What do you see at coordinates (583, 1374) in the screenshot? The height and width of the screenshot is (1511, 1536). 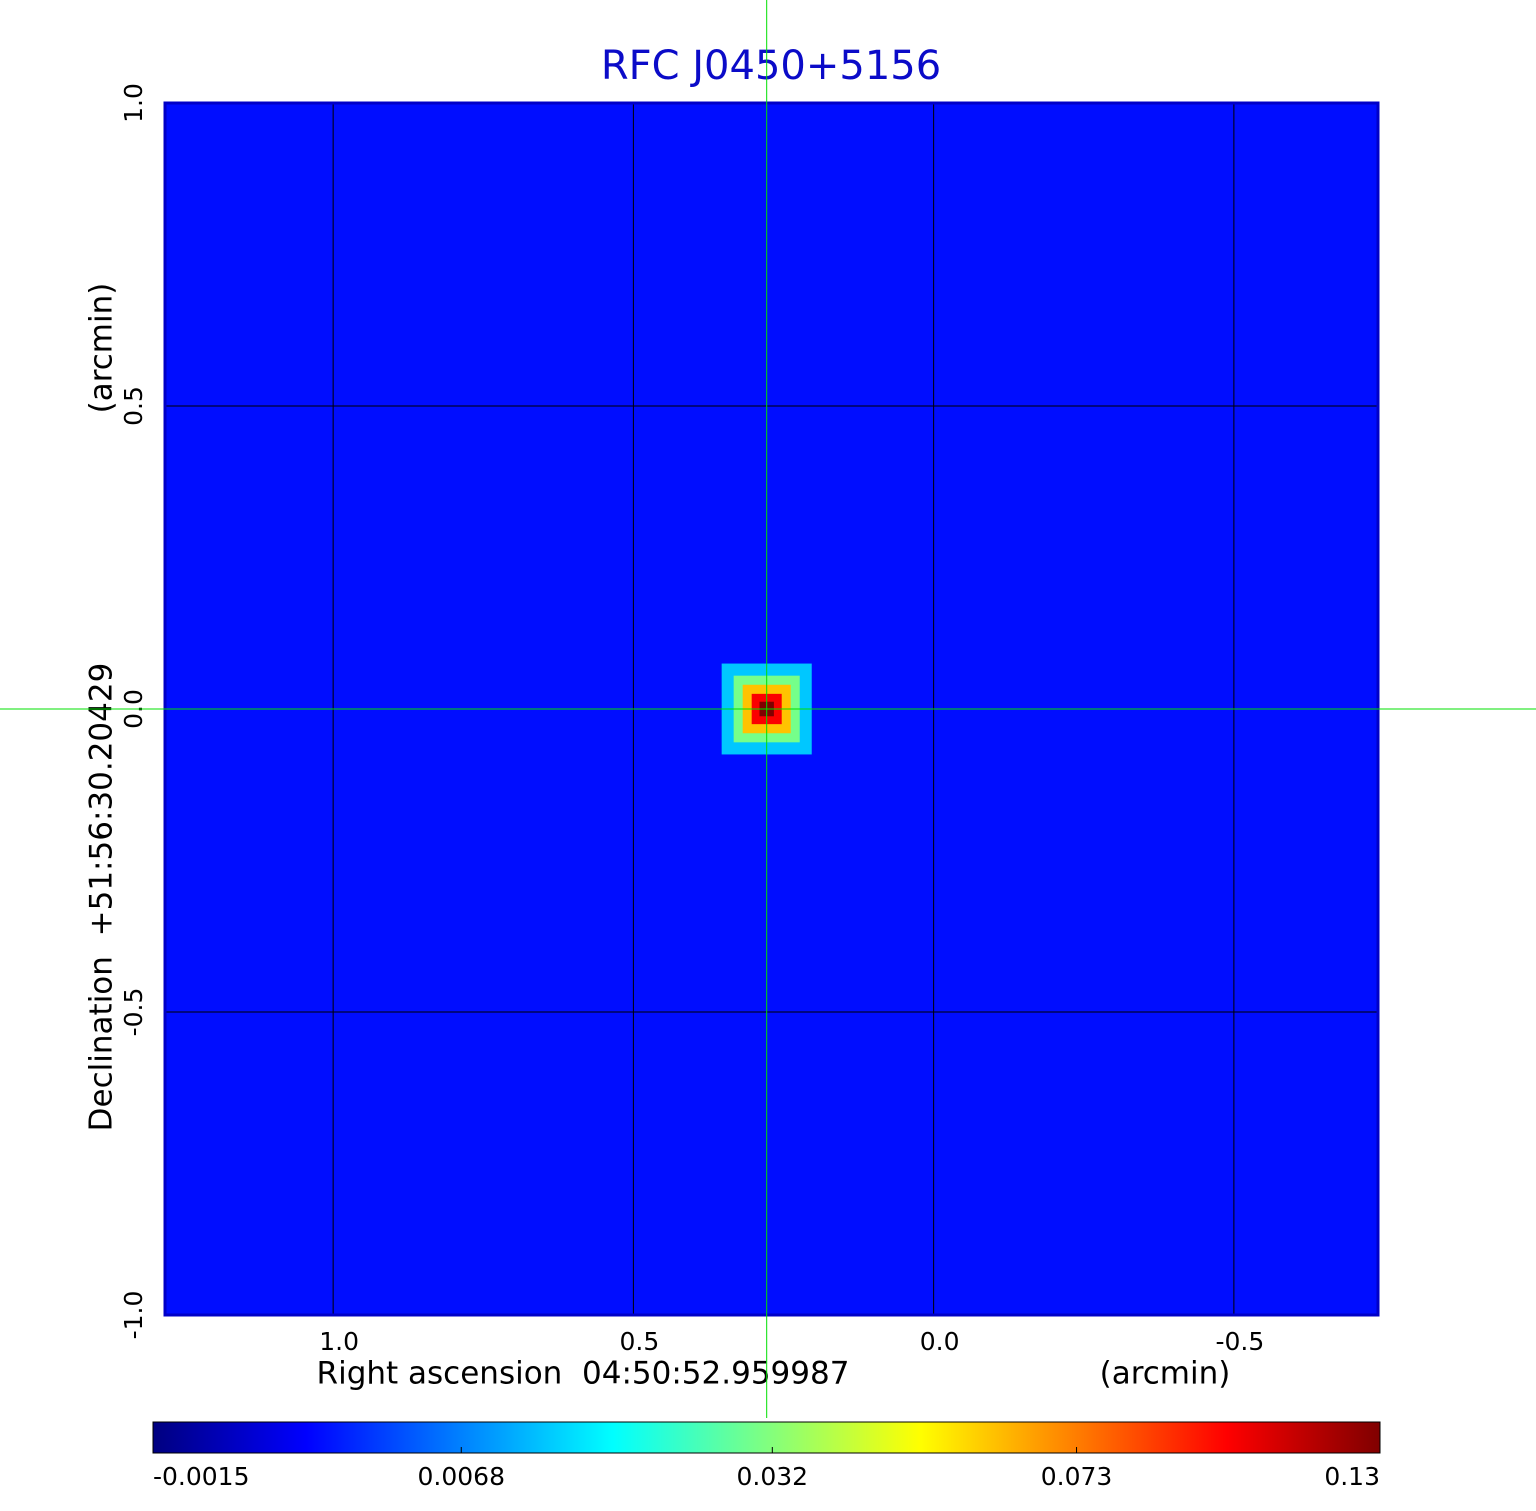 I see `x-axis-label: Right ascension 04:50:52.959987` at bounding box center [583, 1374].